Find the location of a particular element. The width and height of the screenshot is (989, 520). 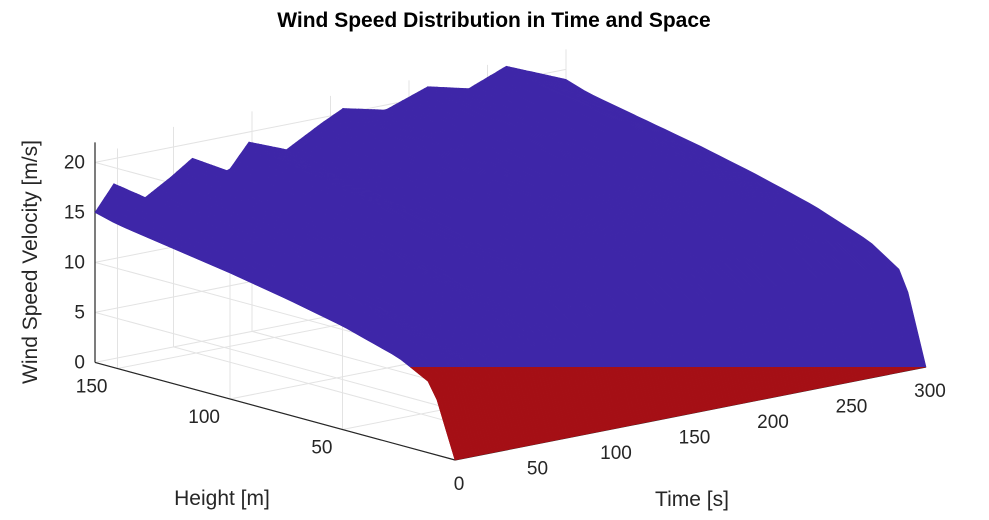

z-axis-label: Wind Speed Velocity [m/s] is located at coordinates (30, 262).